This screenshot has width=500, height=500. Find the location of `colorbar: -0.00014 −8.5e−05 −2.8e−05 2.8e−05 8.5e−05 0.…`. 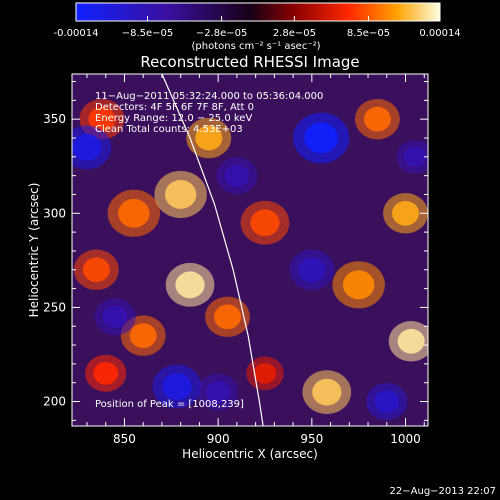

colorbar: -0.00014 −8.5e−05 −2.8e−05 2.8e−05 8.5e−05 0.… is located at coordinates (257, 27).